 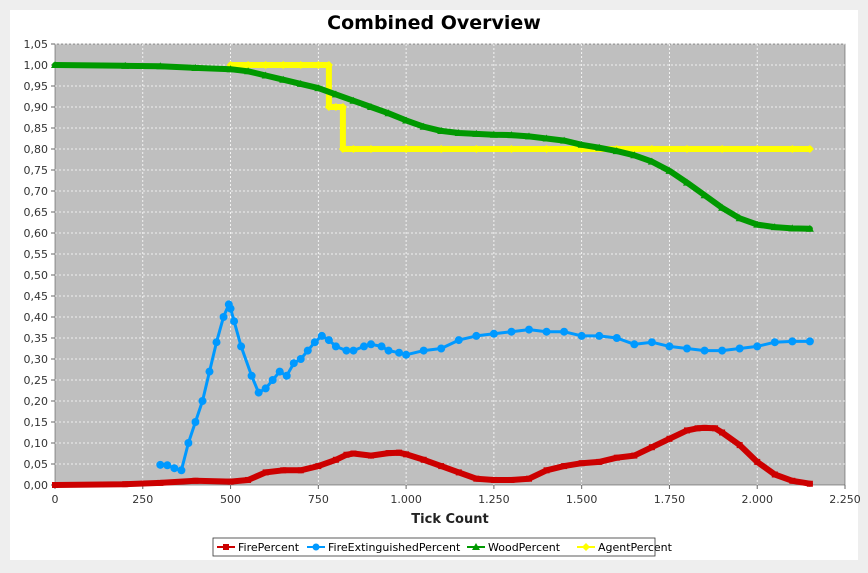 I want to click on y-tick-label: 1,00, so click(x=36, y=65).